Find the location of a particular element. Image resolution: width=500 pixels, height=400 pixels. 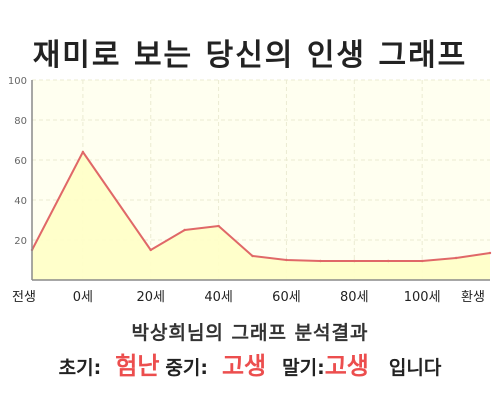

late-value: 고생 is located at coordinates (346, 366).